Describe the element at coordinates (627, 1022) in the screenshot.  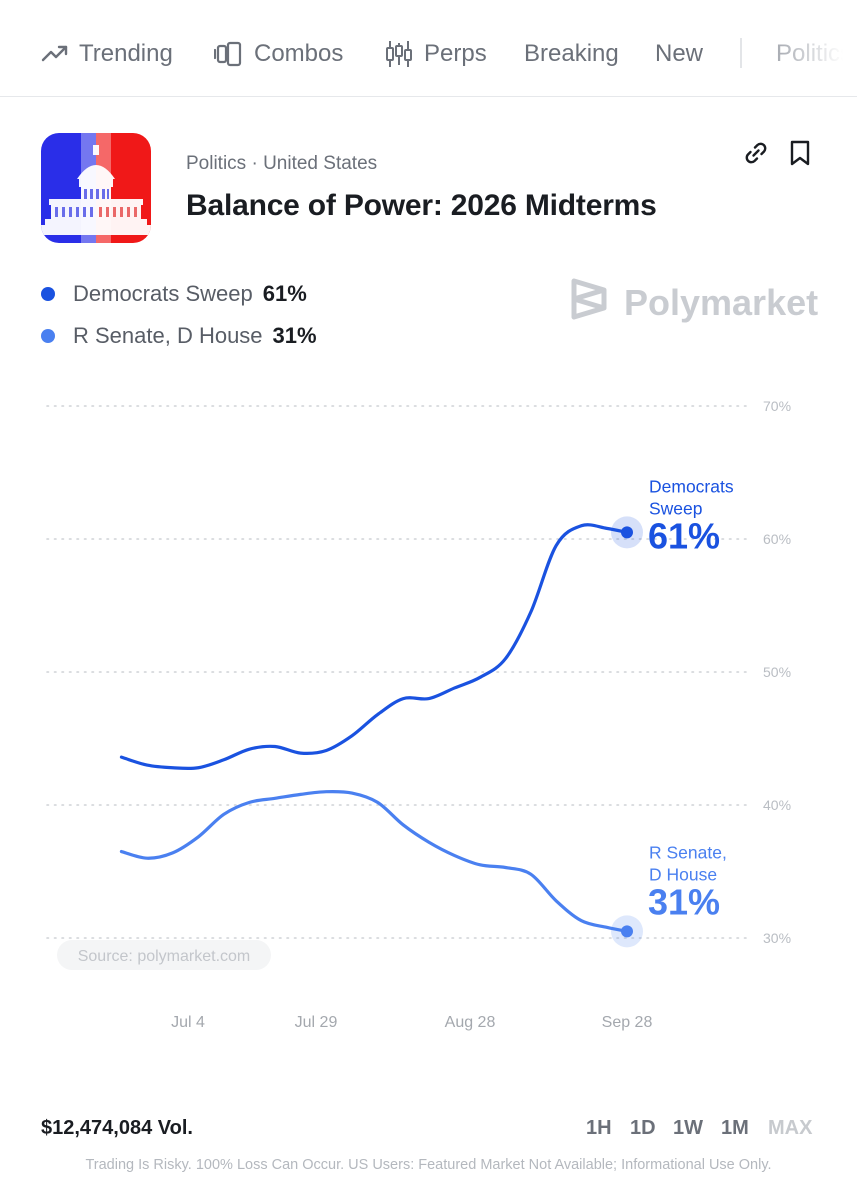
I see `x-tick-label: Sep 28` at that location.